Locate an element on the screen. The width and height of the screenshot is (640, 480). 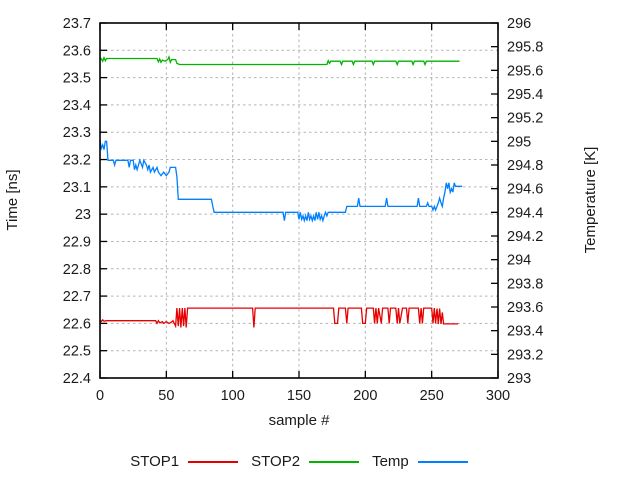
svg-text: 294.2 is located at coordinates (525, 237).